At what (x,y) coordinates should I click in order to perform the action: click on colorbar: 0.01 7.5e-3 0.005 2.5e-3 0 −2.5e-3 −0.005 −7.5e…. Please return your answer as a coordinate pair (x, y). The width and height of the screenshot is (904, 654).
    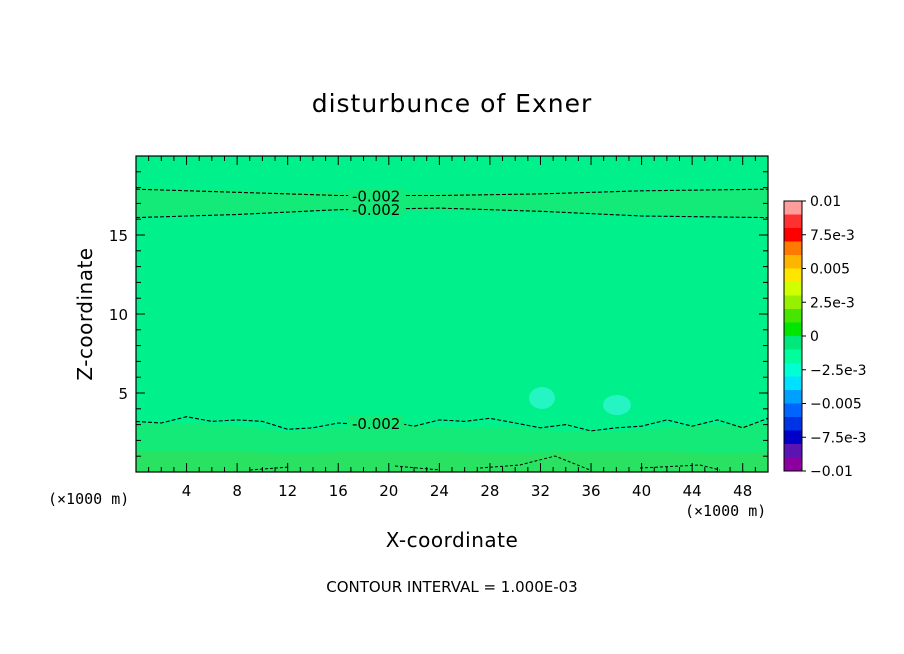
    Looking at the image, I should click on (825, 337).